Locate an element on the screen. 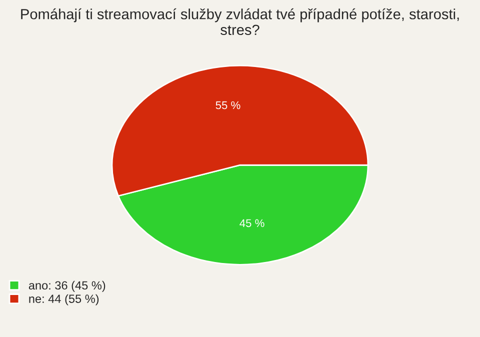 The image size is (480, 337). legend-label: ano: 36 (45 %) is located at coordinates (67, 286).